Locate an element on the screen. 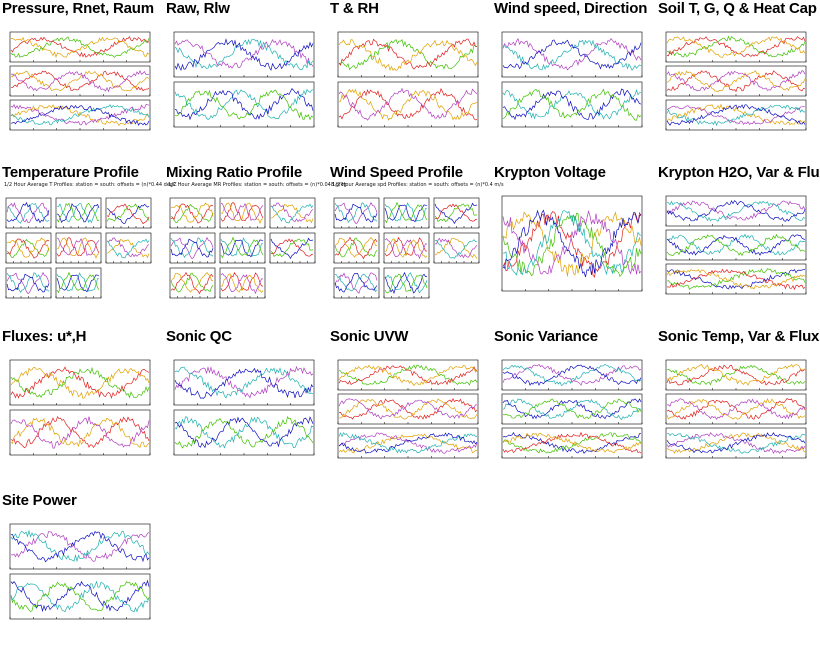 The width and height of the screenshot is (820, 656). plot-title-link: Sonic Temp, Var & Flux is located at coordinates (739, 336).